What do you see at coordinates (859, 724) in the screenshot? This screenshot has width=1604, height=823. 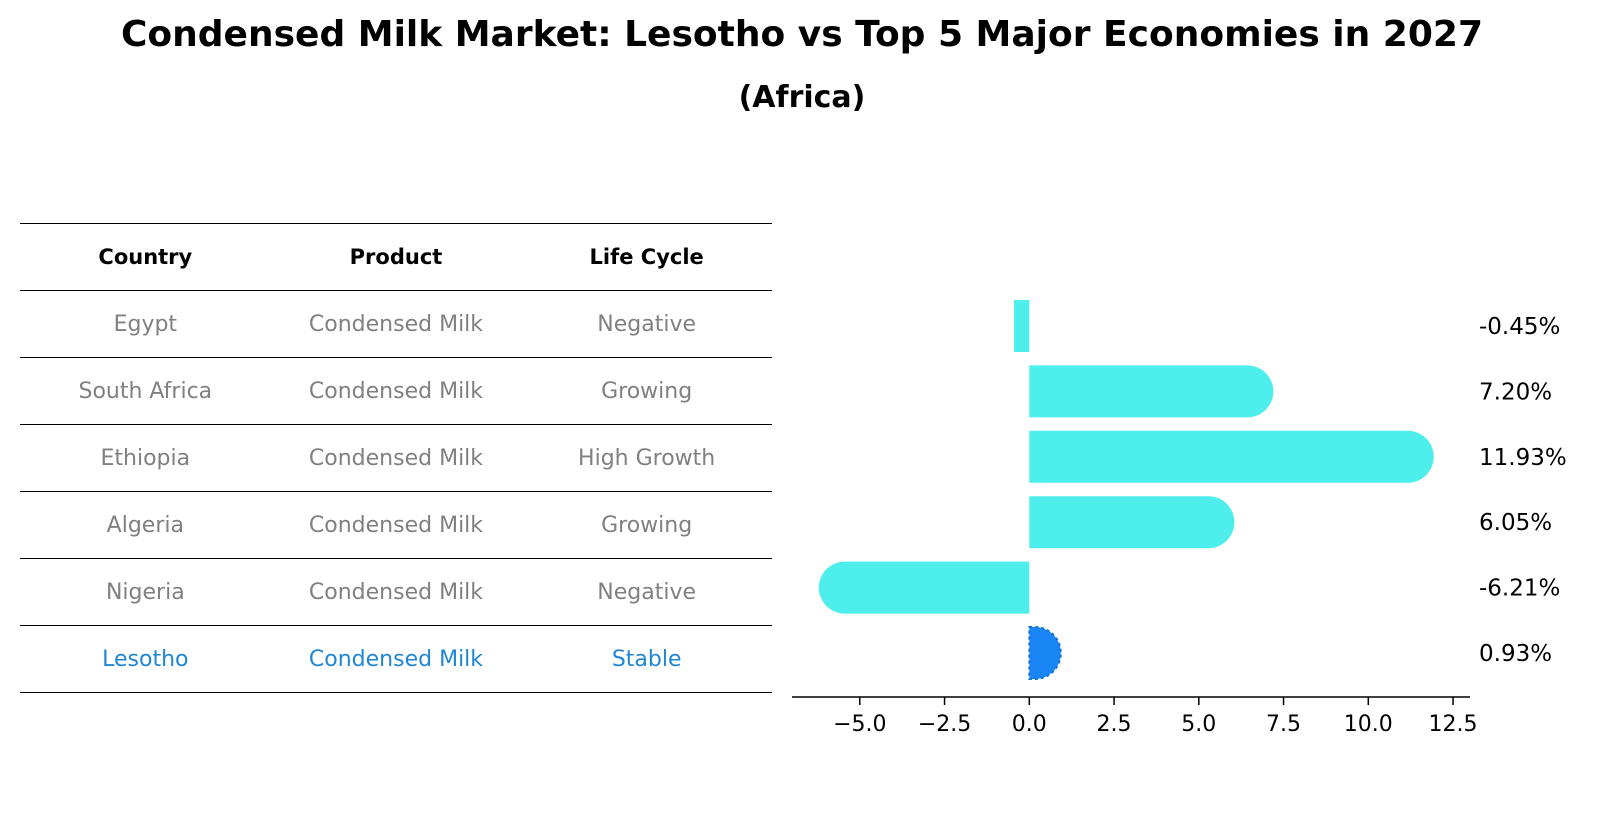 I see `x-tick-label: −5.0` at bounding box center [859, 724].